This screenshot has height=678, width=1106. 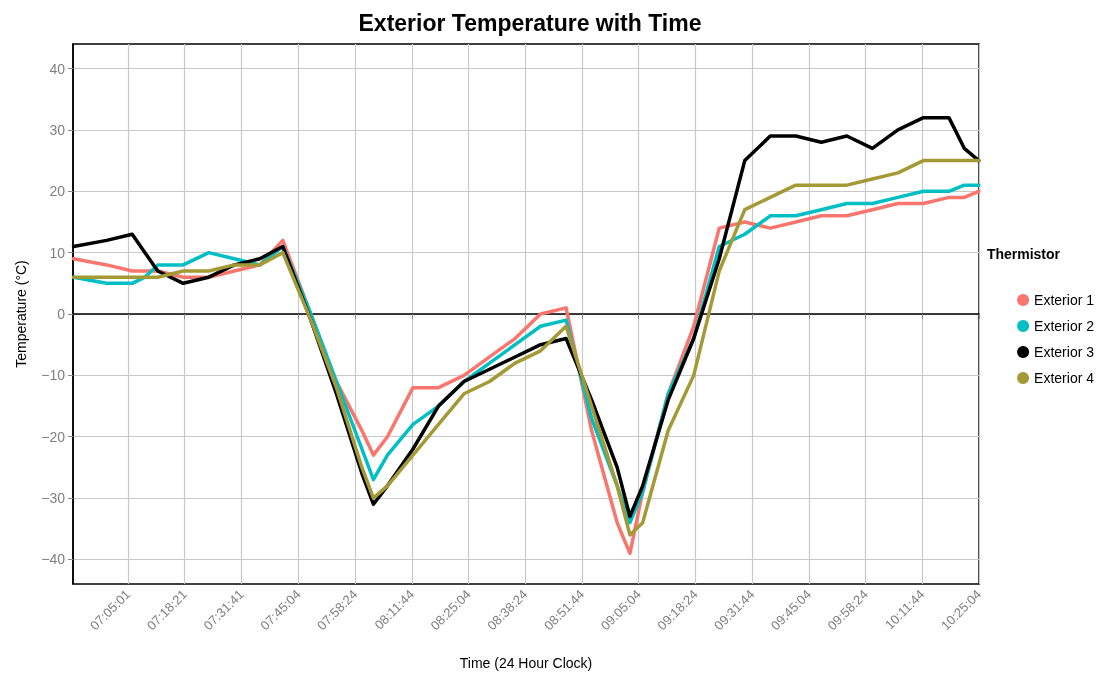 What do you see at coordinates (1064, 300) in the screenshot?
I see `legend-label: Exterior 1` at bounding box center [1064, 300].